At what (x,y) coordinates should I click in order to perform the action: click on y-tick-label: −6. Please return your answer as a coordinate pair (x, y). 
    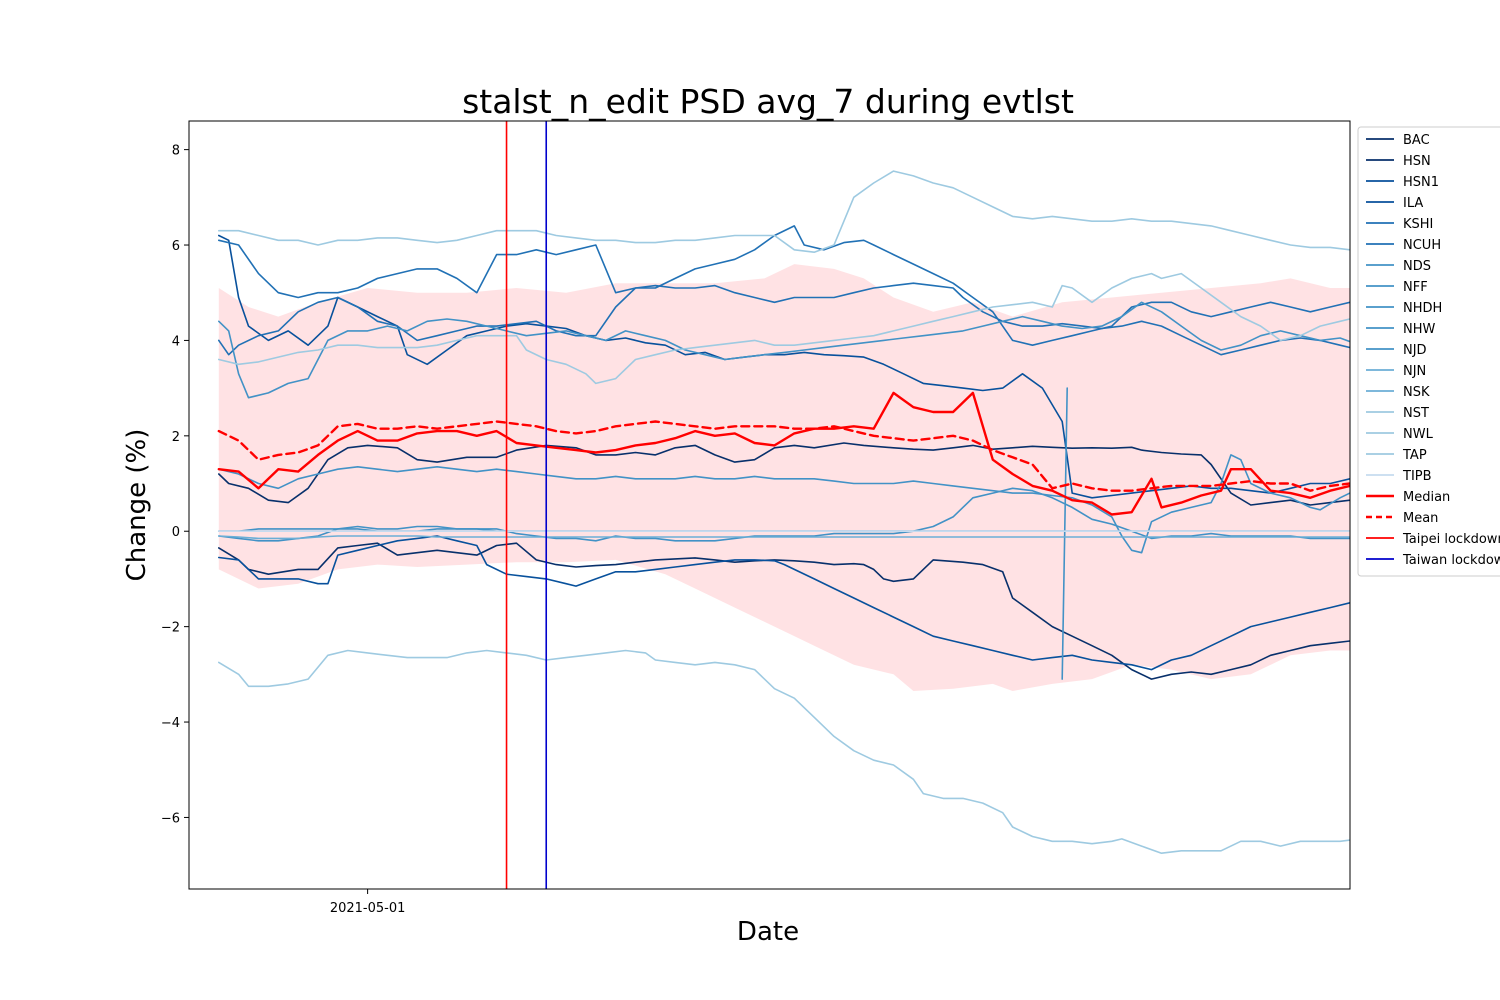
    Looking at the image, I should click on (170, 818).